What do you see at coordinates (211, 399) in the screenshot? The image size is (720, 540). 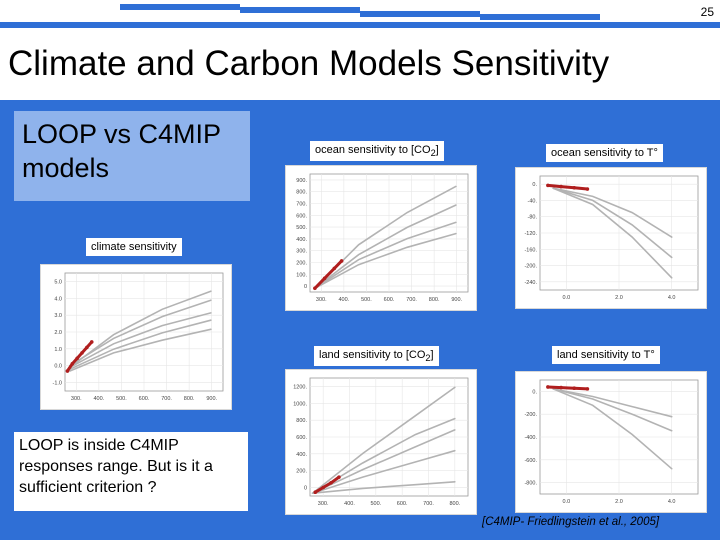 I see `x-tick-label: 900.` at bounding box center [211, 399].